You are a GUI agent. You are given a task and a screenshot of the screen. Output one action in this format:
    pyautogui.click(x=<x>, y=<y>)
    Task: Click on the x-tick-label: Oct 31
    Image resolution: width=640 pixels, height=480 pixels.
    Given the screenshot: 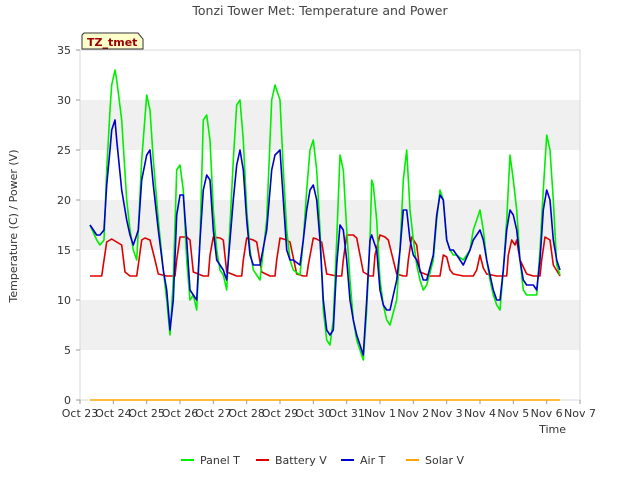 What is the action you would take?
    pyautogui.click(x=346, y=413)
    